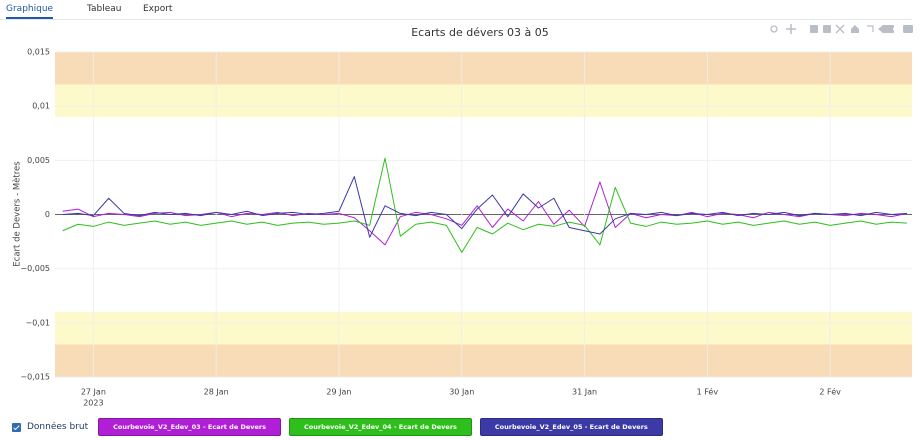 This screenshot has height=440, width=920. Describe the element at coordinates (190, 427) in the screenshot. I see `legend-button: Courbevoie_V2_Edev_03 - Ecart de Devers` at that location.